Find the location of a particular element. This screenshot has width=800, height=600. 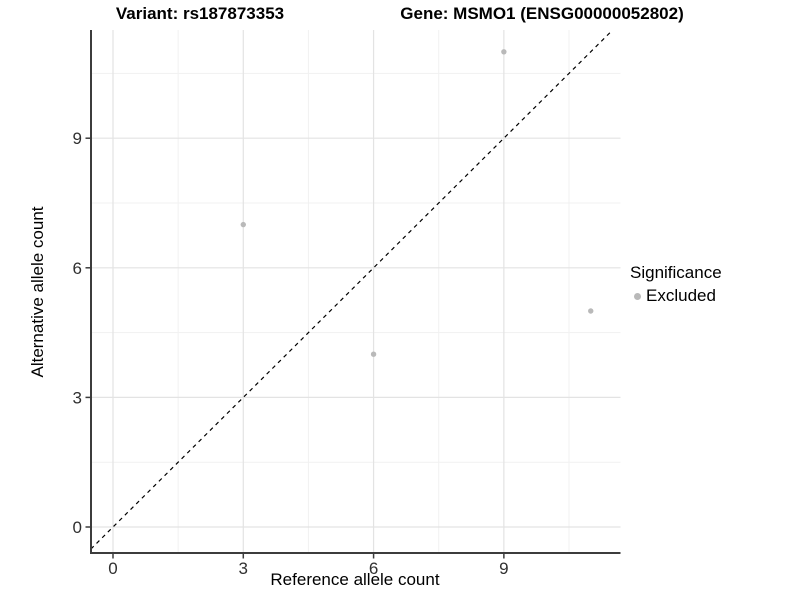

y-axis-title: Alternative allele count is located at coordinates (37, 292).